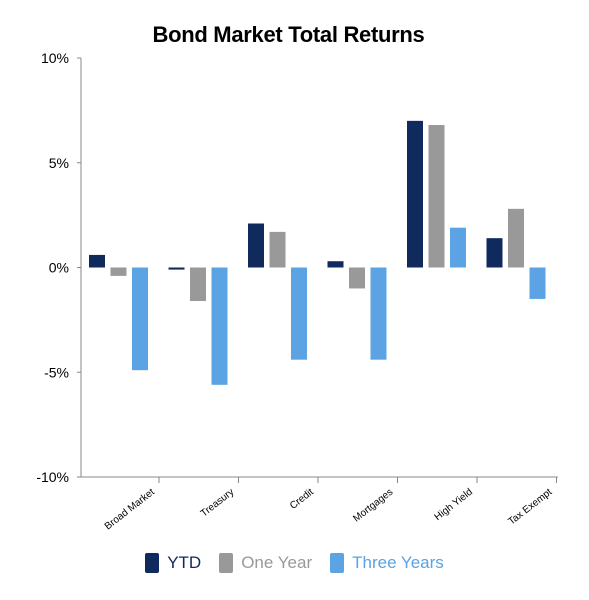  I want to click on legend-label-three-years: Three Years, so click(398, 562).